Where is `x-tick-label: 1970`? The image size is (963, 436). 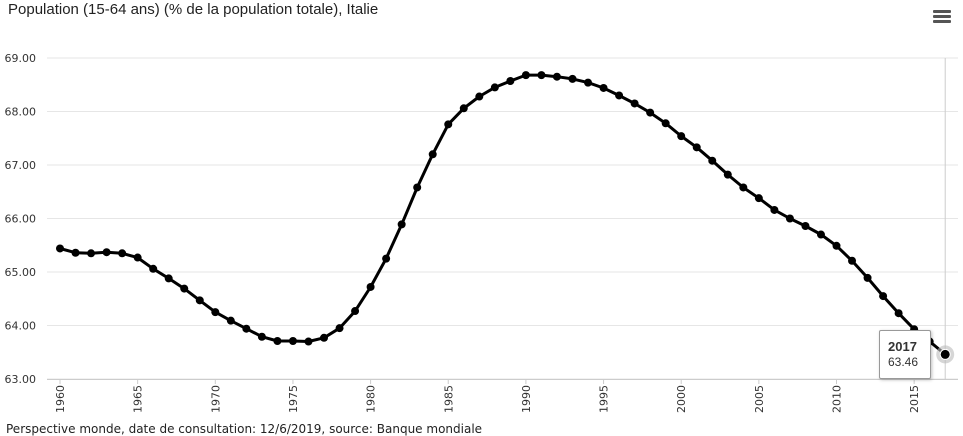 x-tick-label: 1970 is located at coordinates (215, 399).